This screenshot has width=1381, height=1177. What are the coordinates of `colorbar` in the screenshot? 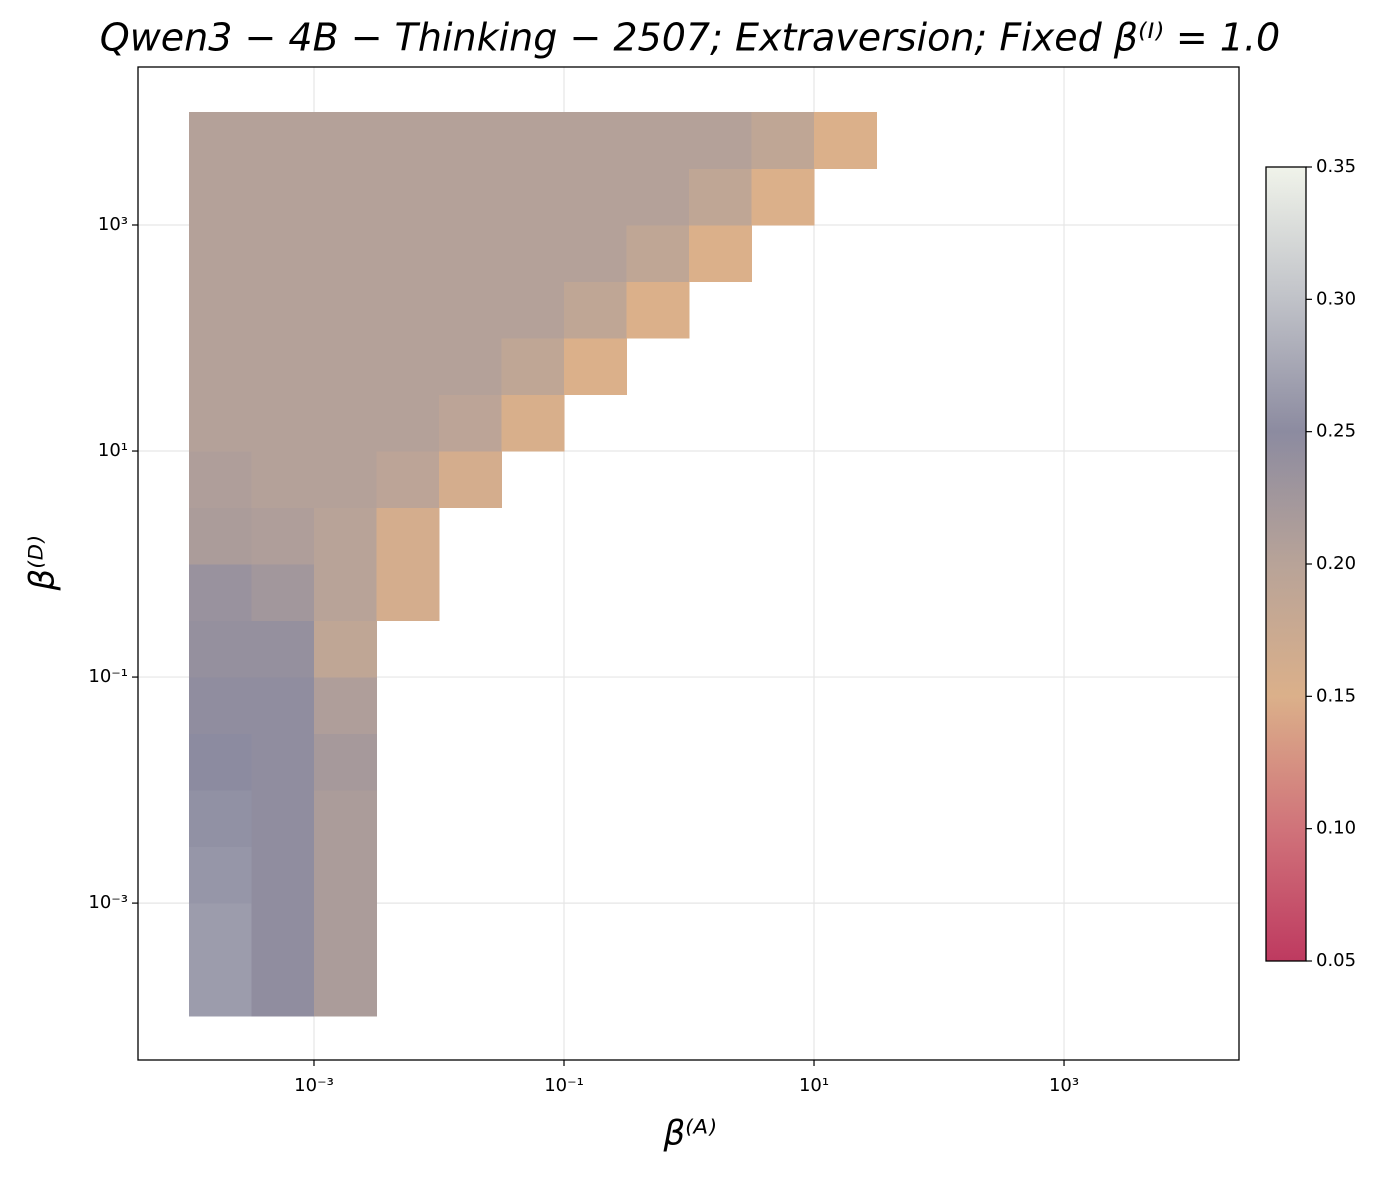 It's located at (1286, 564).